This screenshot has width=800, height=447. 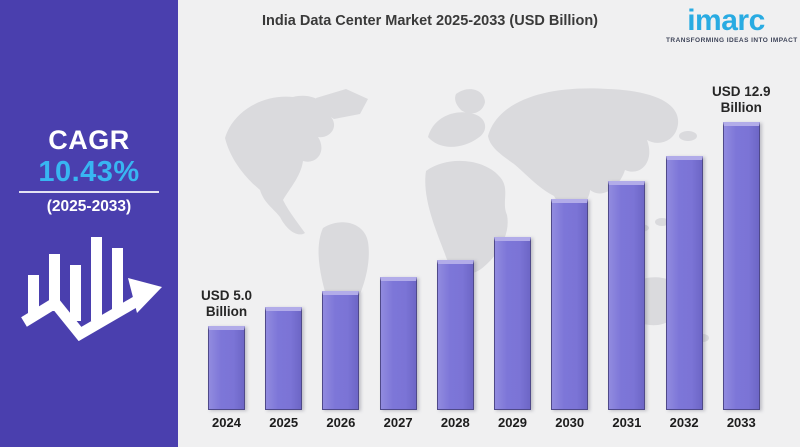 I want to click on value-label-2033: USD 12.9 Billion, so click(x=741, y=99).